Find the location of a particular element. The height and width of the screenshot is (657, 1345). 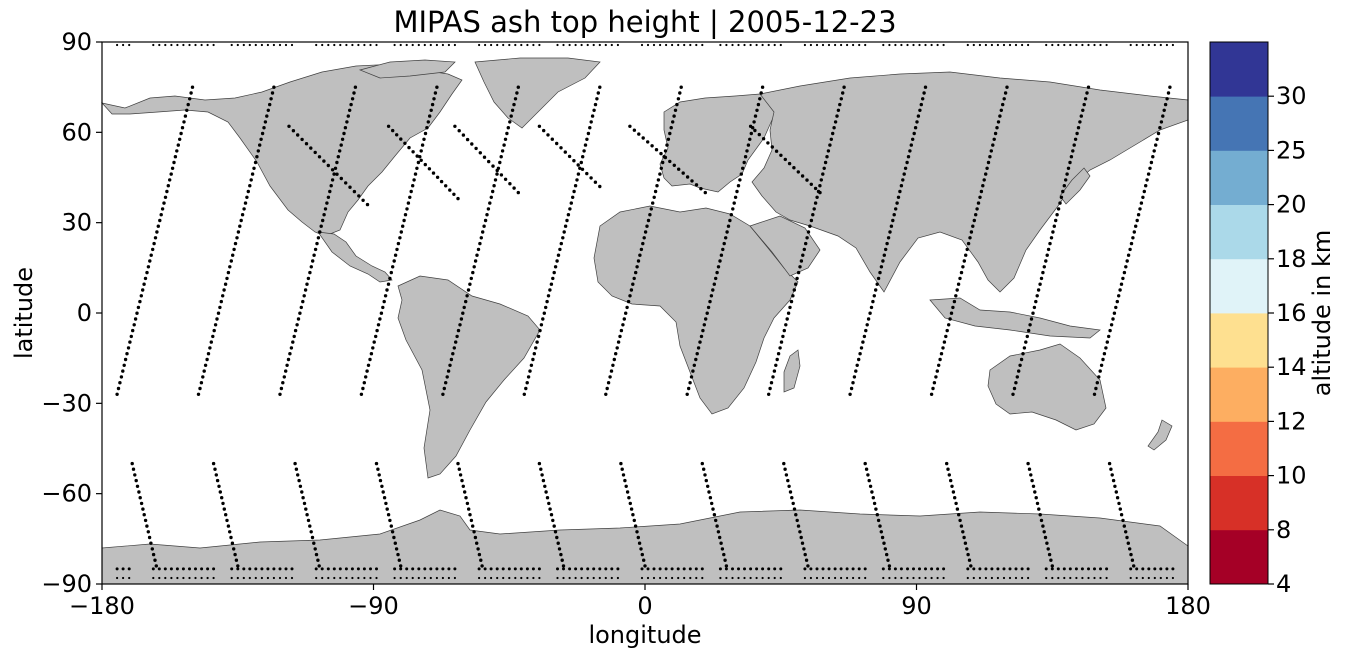

colorbar-tick-label: 25 is located at coordinates (1291, 150).